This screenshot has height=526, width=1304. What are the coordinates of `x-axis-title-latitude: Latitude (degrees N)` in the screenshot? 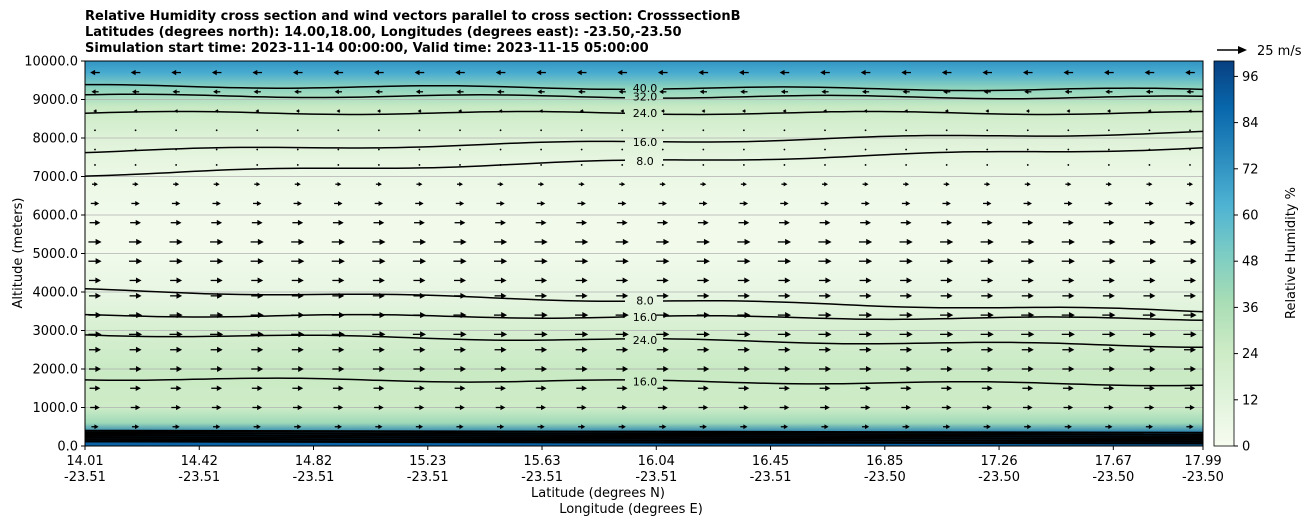 It's located at (598, 493).